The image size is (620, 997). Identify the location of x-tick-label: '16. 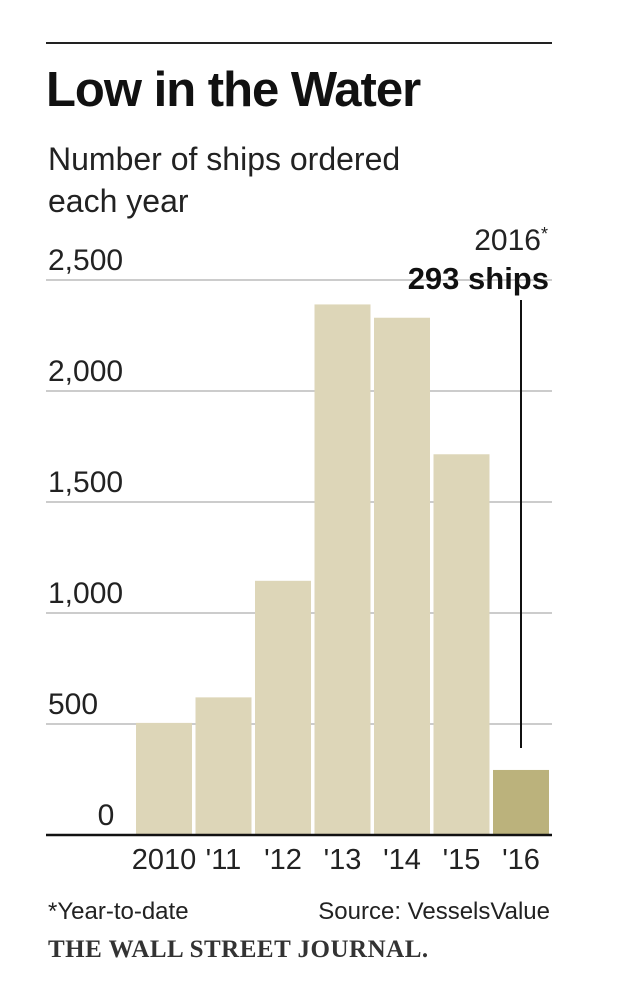
(521, 860).